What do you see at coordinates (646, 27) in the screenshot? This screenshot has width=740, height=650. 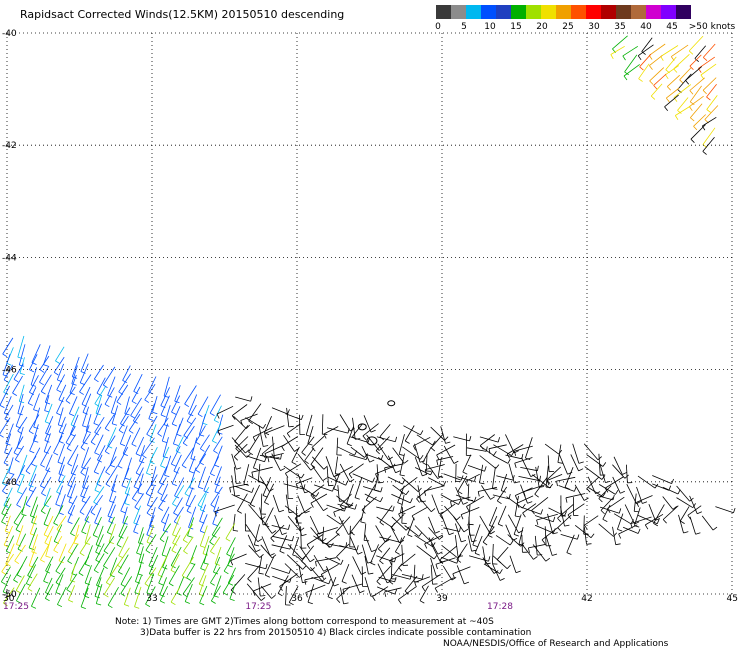 I see `legend-tick-label: 40` at bounding box center [646, 27].